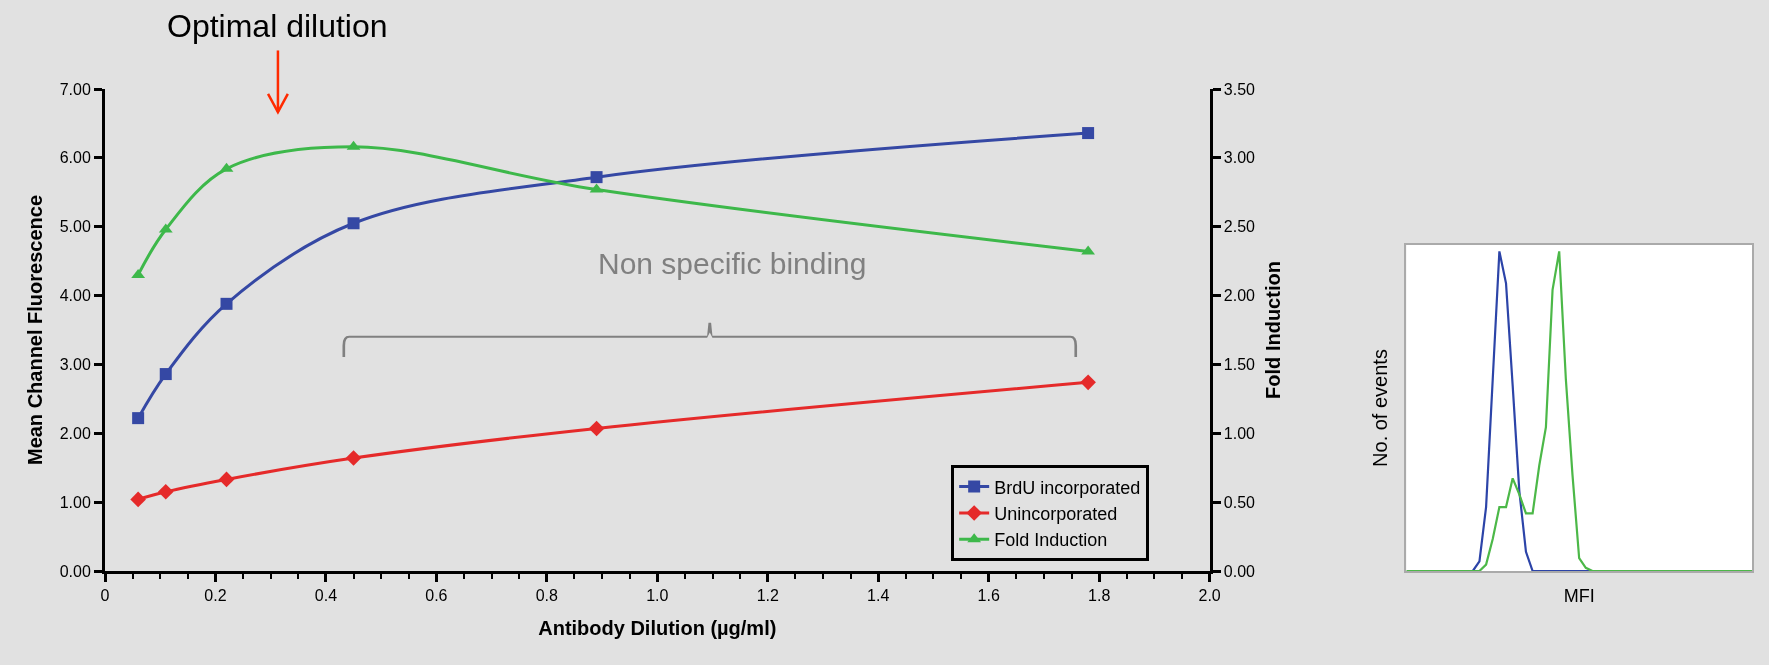  I want to click on x-tick-label: 0.8, so click(547, 596).